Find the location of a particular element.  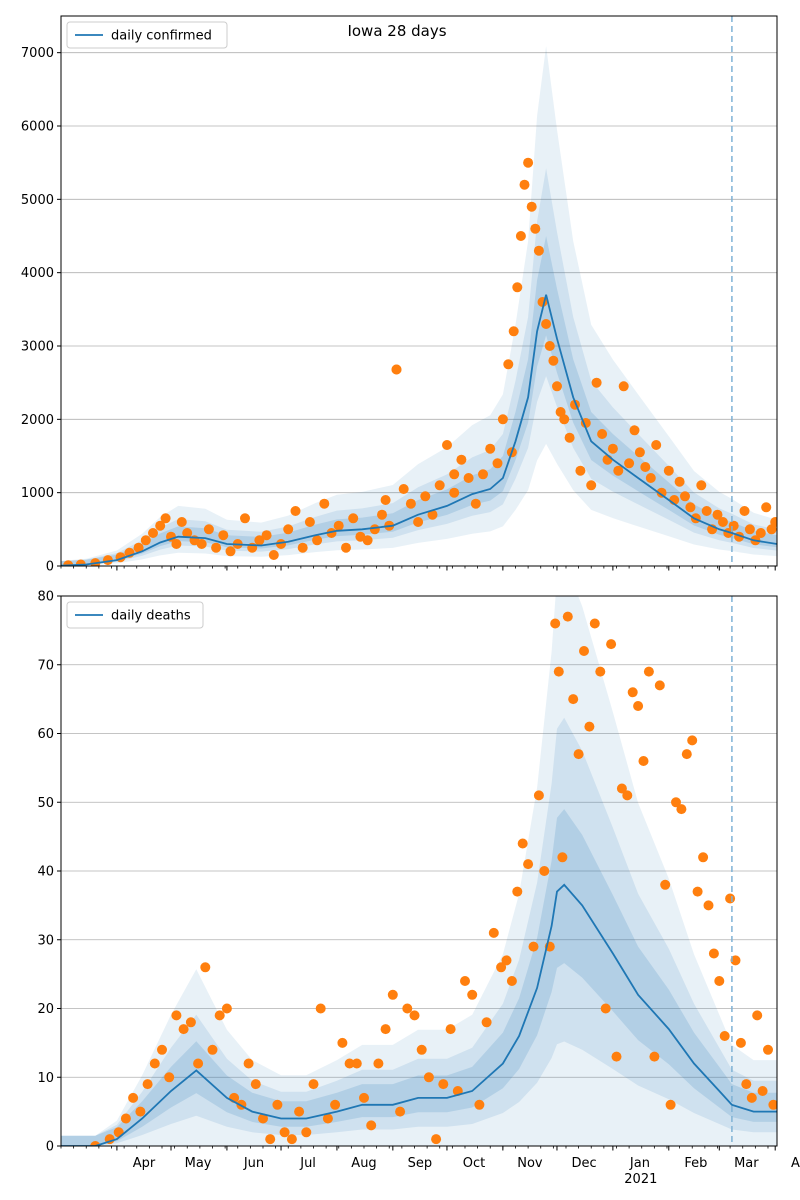

x-tick-label: Feb is located at coordinates (695, 1163).